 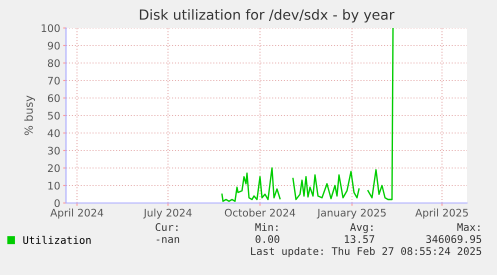 I want to click on y-tick-label: 10, so click(x=54, y=186).